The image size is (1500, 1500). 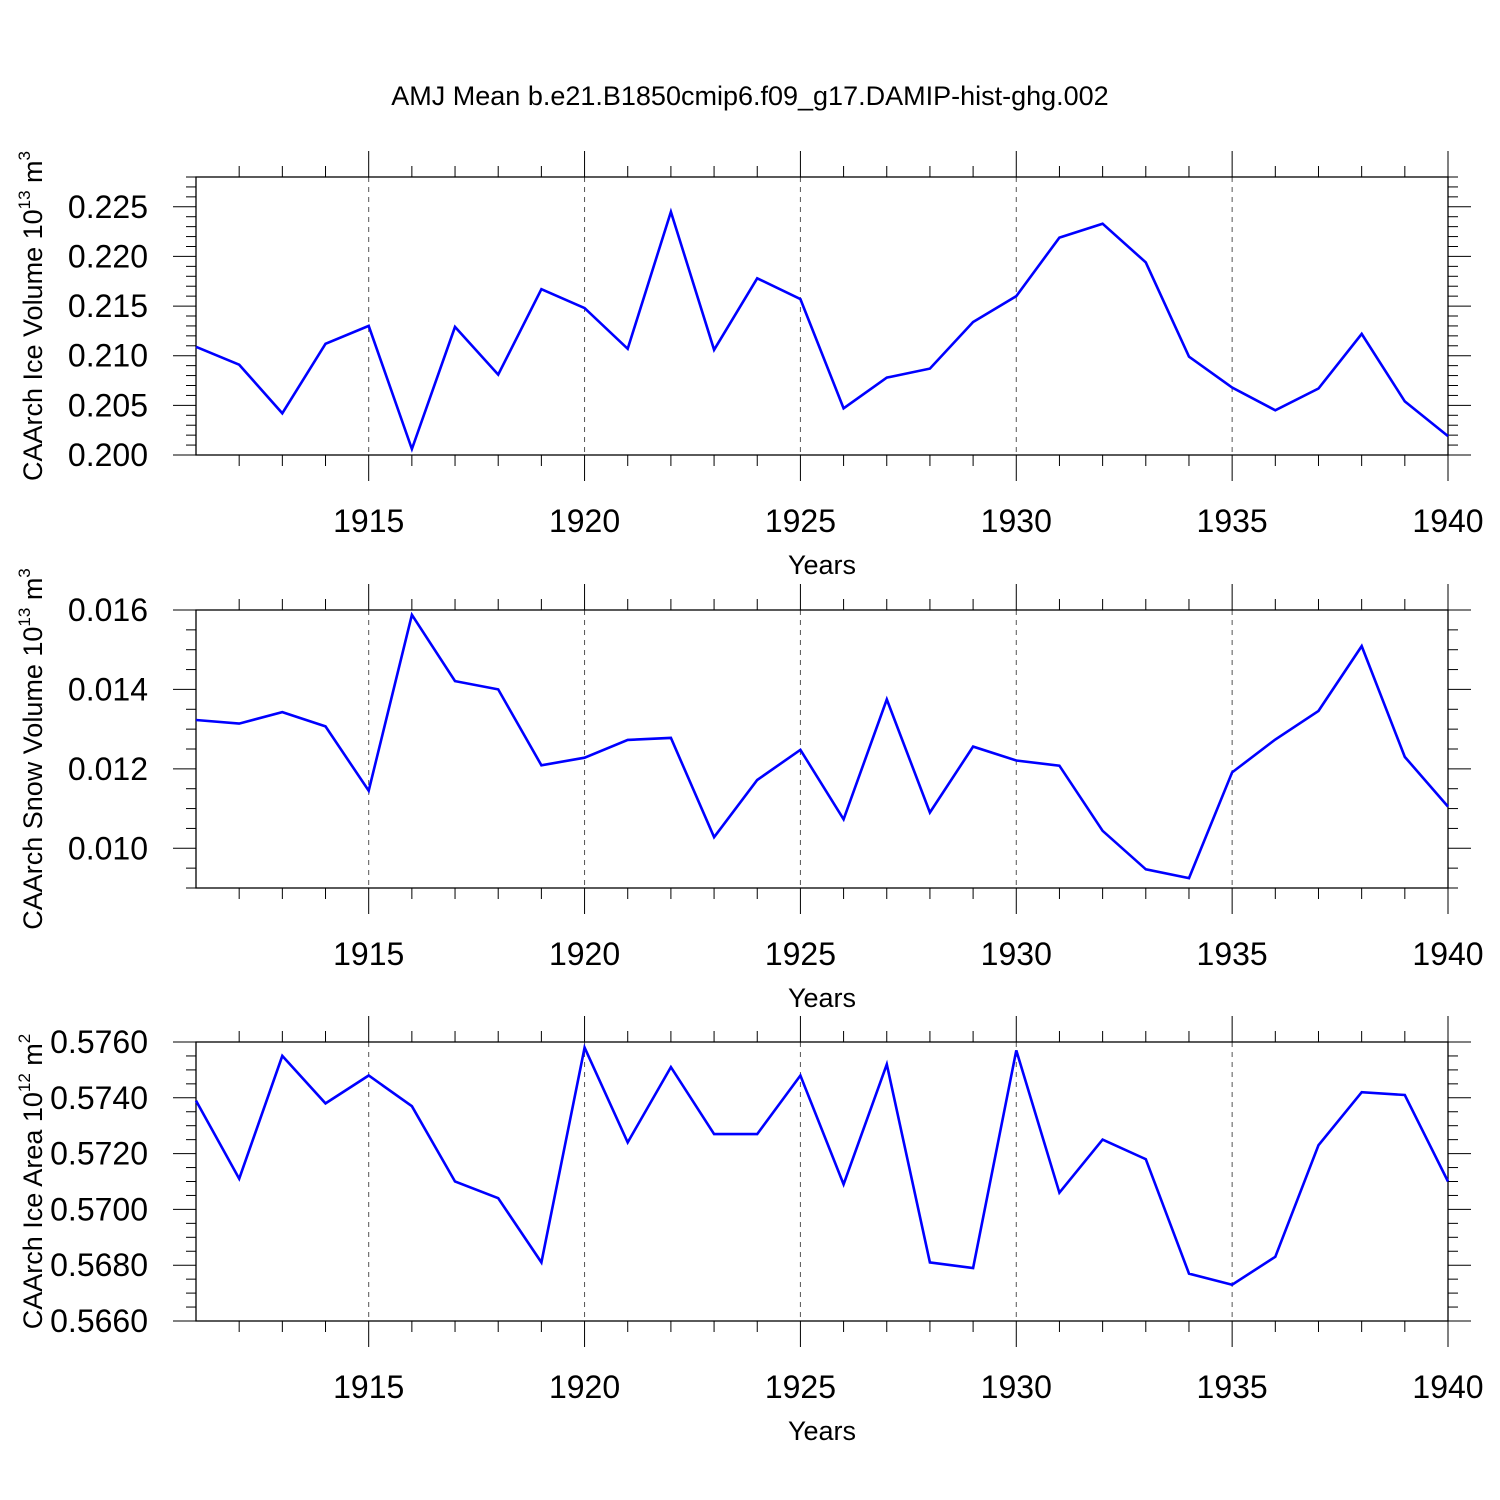 I want to click on y-axis-label-text: CAArch Snow Volume 10, so click(x=33, y=778).